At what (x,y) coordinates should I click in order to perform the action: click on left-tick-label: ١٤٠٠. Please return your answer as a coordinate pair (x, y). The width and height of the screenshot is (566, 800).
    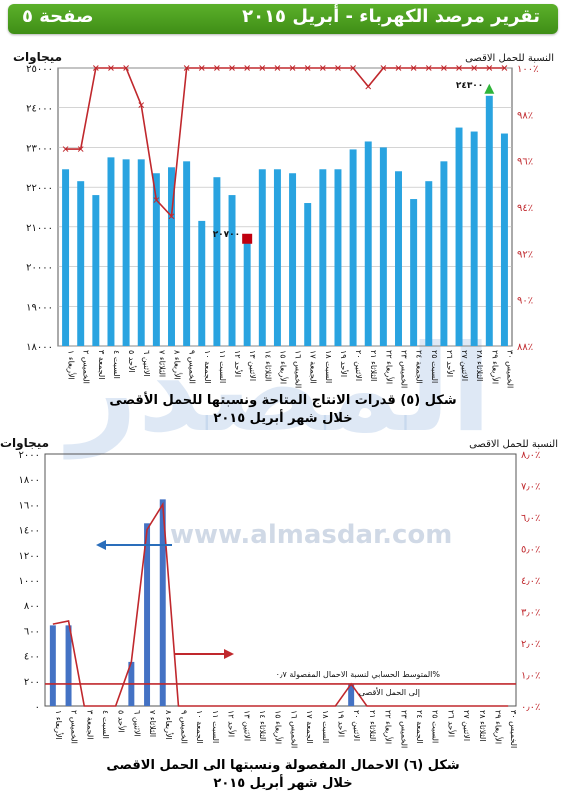
    Looking at the image, I should click on (29, 531).